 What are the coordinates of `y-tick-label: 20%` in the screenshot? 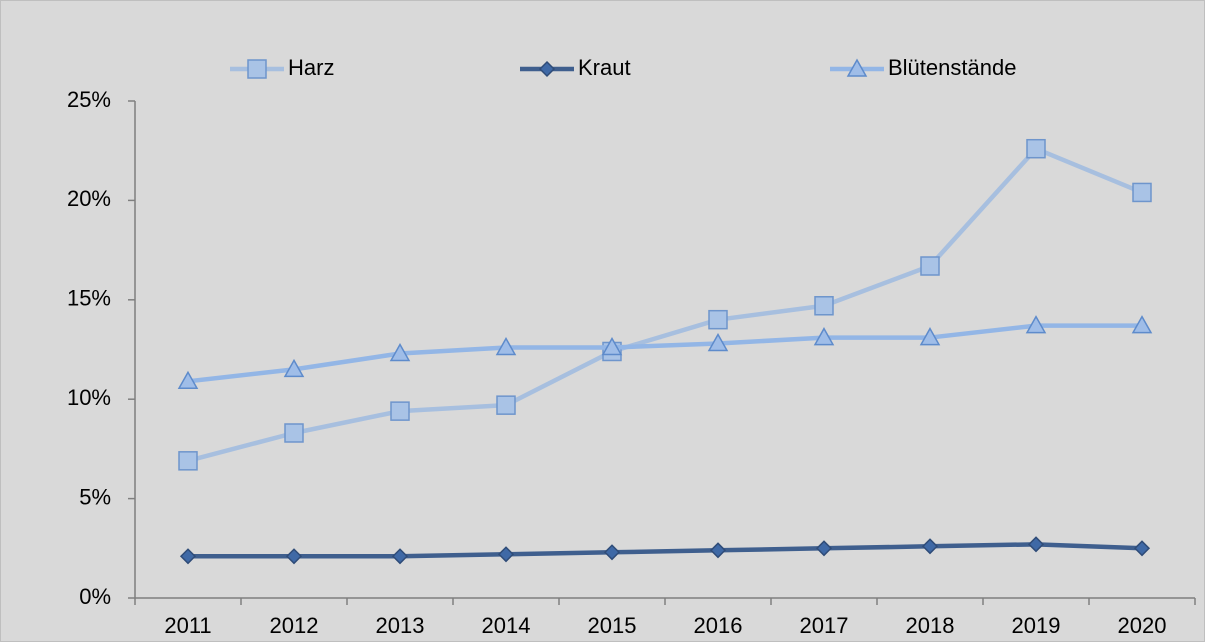 It's located at (89, 198).